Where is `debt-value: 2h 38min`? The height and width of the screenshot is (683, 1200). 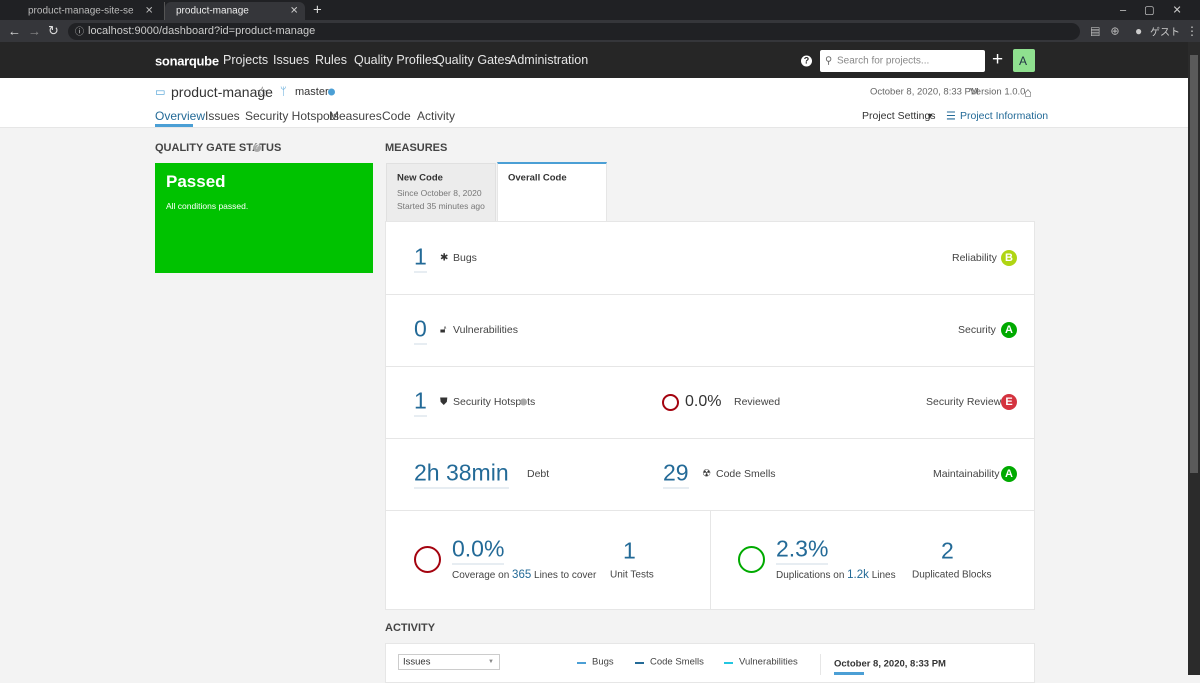 debt-value: 2h 38min is located at coordinates (461, 474).